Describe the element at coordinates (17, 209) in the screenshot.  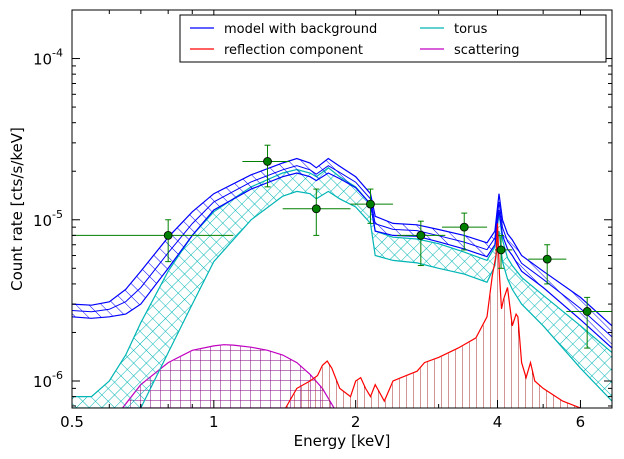
I see `y-axis-label: Count rate [cts/s/keV]` at that location.